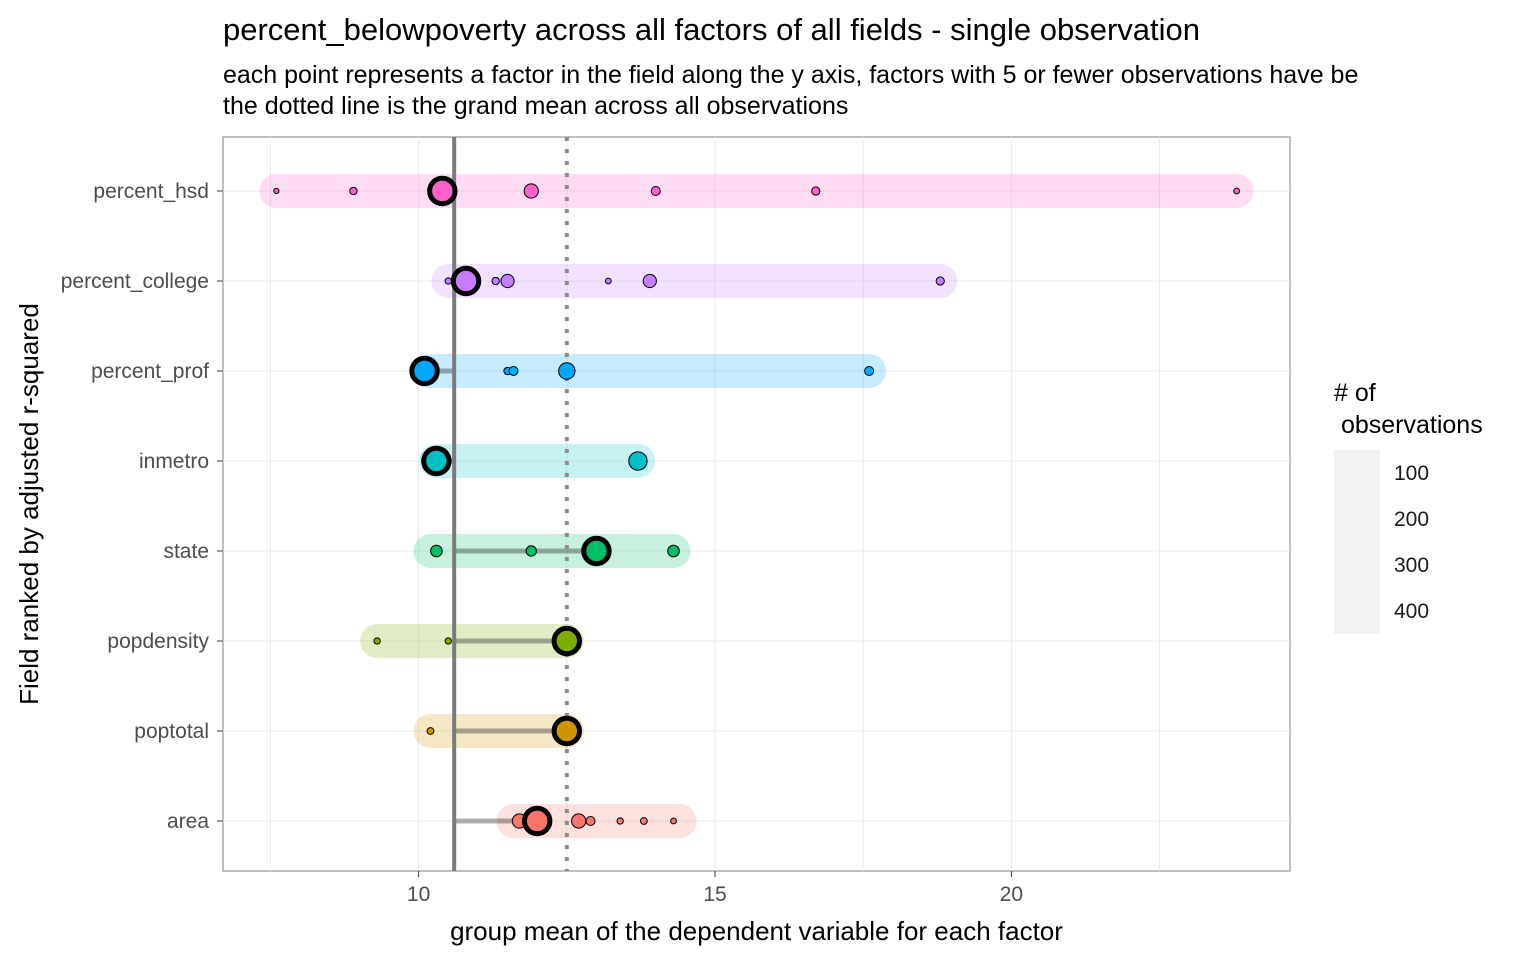 The image size is (1536, 960). What do you see at coordinates (151, 191) in the screenshot?
I see `y-tick-label-percent_hsd: percent_hsd` at bounding box center [151, 191].